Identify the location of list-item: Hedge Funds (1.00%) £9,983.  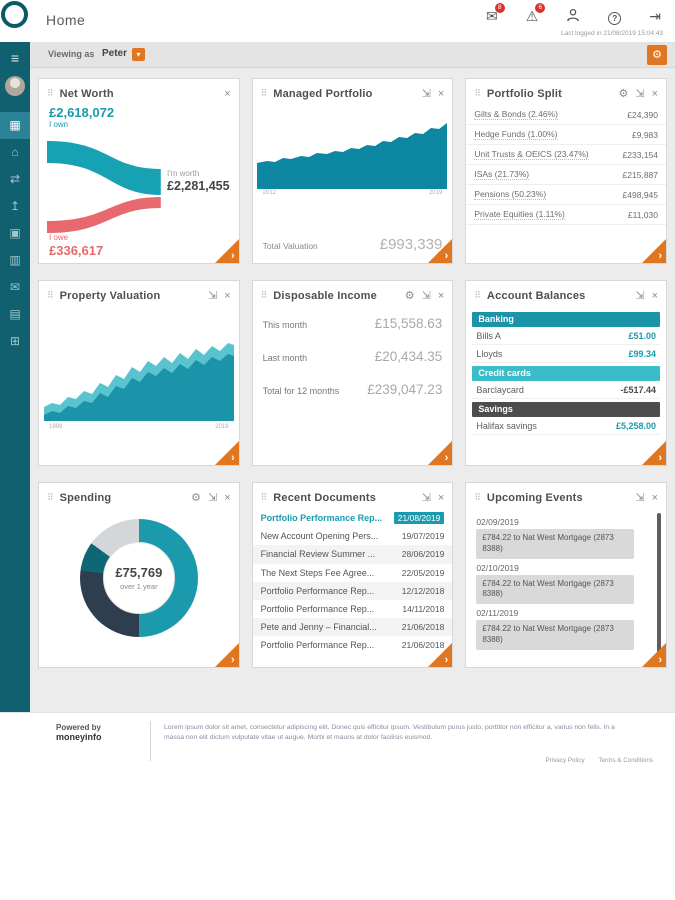
(566, 135).